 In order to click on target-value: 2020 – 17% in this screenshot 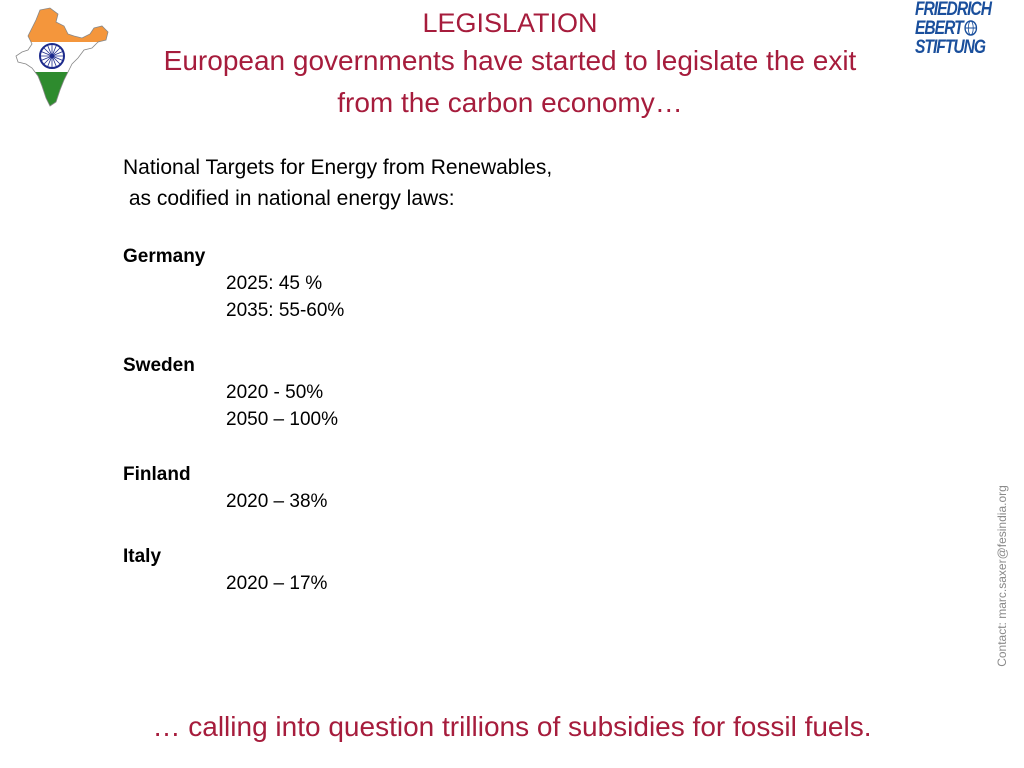, I will do `click(277, 583)`.